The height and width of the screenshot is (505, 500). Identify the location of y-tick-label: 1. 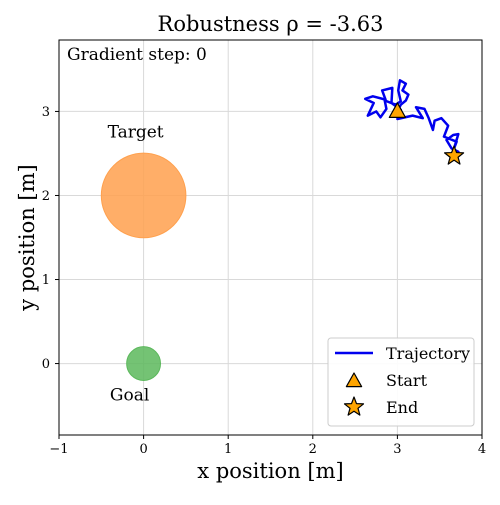
(46, 280).